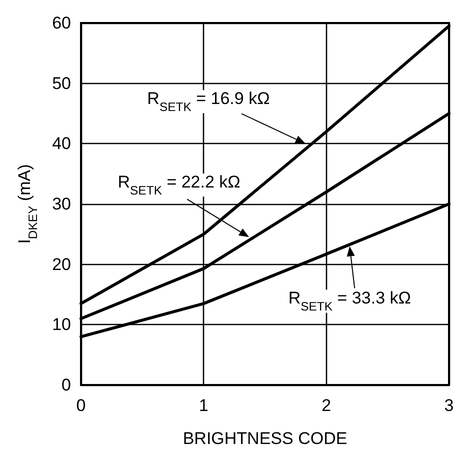 The width and height of the screenshot is (465, 462). Describe the element at coordinates (61, 23) in the screenshot. I see `y-tick-label: 60` at that location.